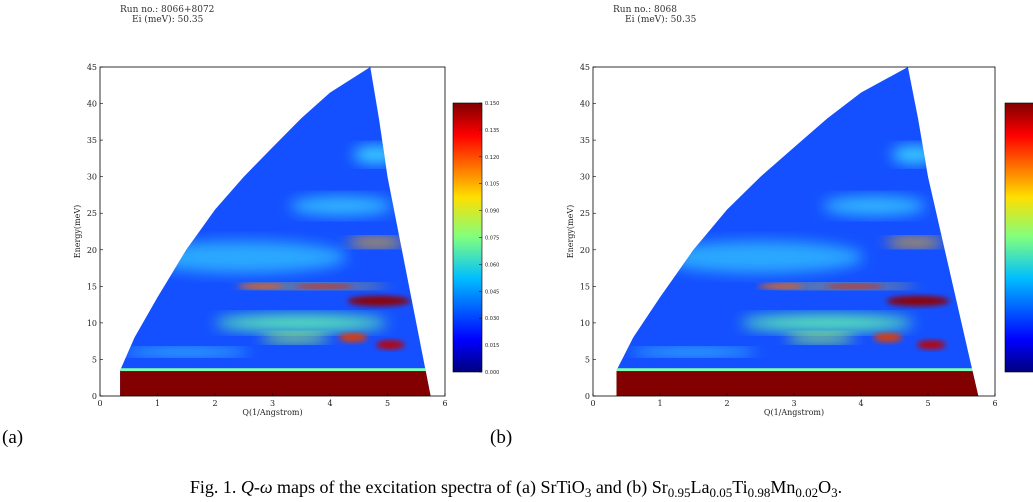 The width and height of the screenshot is (1033, 502). Describe the element at coordinates (167, 10) in the screenshot. I see `run-header: Run no.: 8066+8072` at that location.